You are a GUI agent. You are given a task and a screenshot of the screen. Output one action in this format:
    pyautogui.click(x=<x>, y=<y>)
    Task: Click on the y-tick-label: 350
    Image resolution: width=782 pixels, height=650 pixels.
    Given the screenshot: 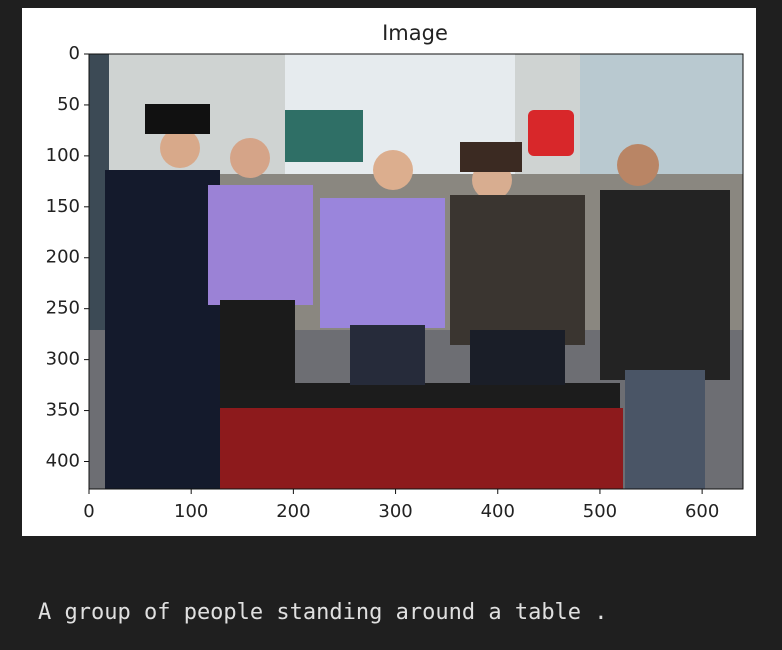 What is the action you would take?
    pyautogui.click(x=63, y=410)
    